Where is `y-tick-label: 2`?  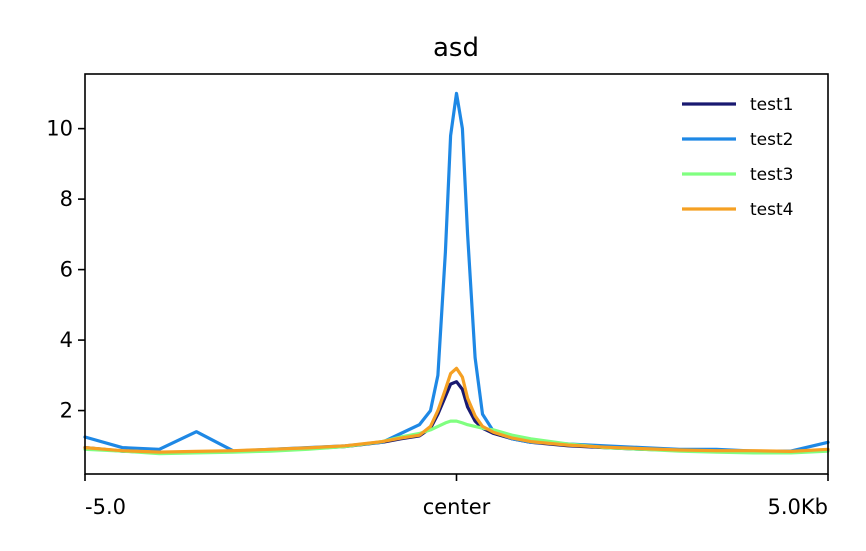
y-tick-label: 2 is located at coordinates (66, 411).